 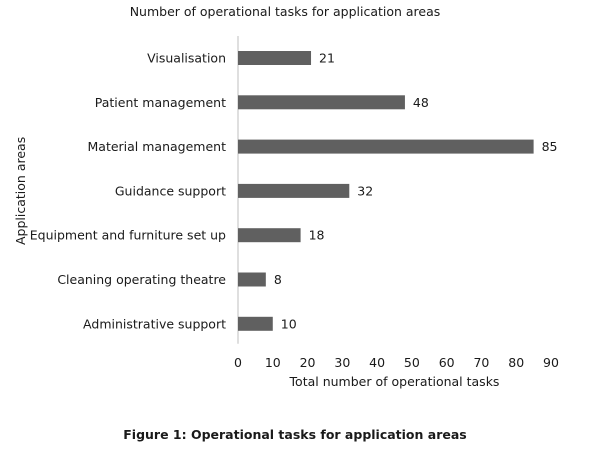 What do you see at coordinates (157, 146) in the screenshot?
I see `category-label: Material management` at bounding box center [157, 146].